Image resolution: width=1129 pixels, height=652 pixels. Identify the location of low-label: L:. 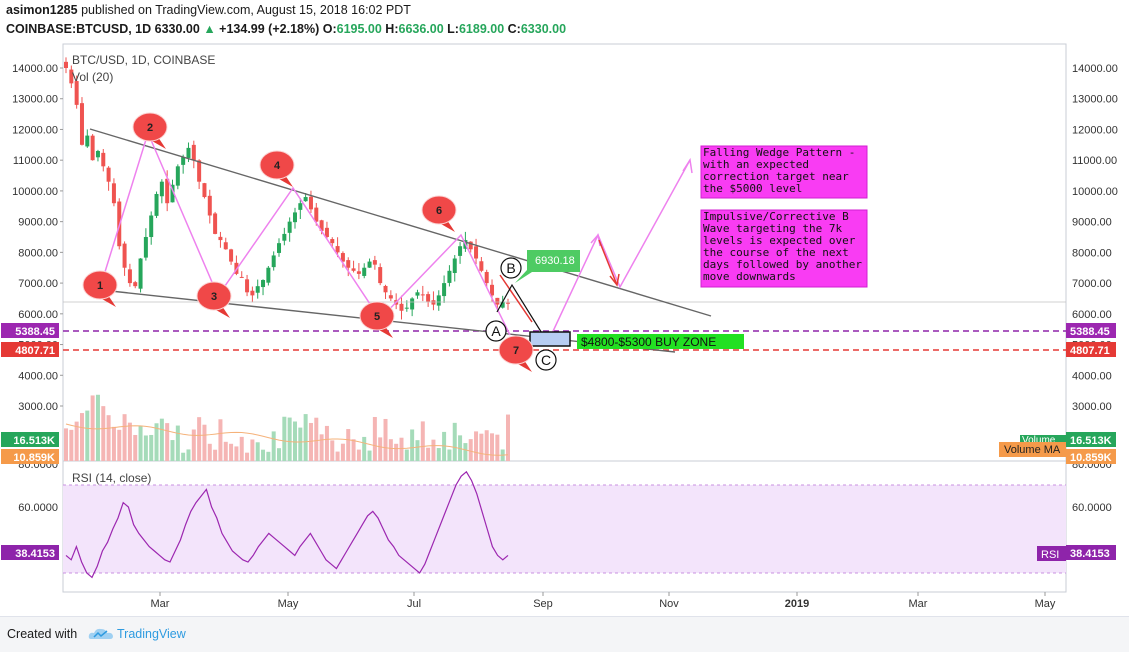
(453, 29).